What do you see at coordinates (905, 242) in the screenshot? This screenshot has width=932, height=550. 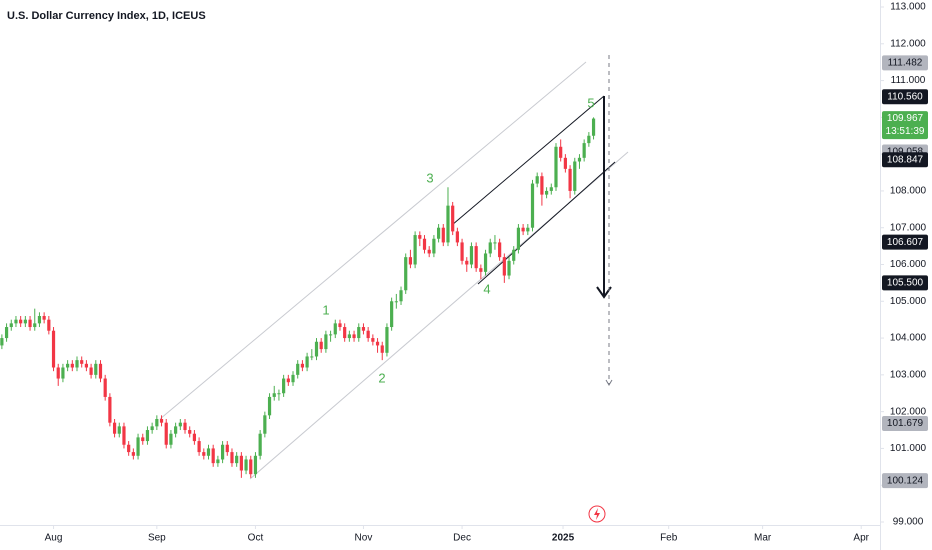 I see `price-label: 106.607` at bounding box center [905, 242].